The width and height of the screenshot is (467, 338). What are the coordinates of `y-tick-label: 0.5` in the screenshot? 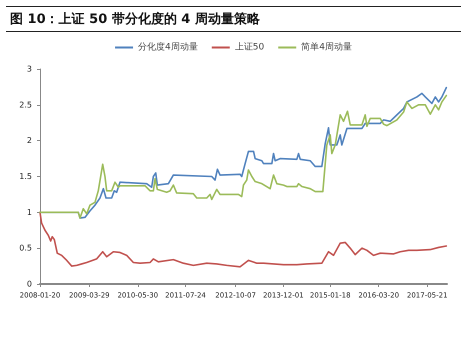 It's located at (25, 248).